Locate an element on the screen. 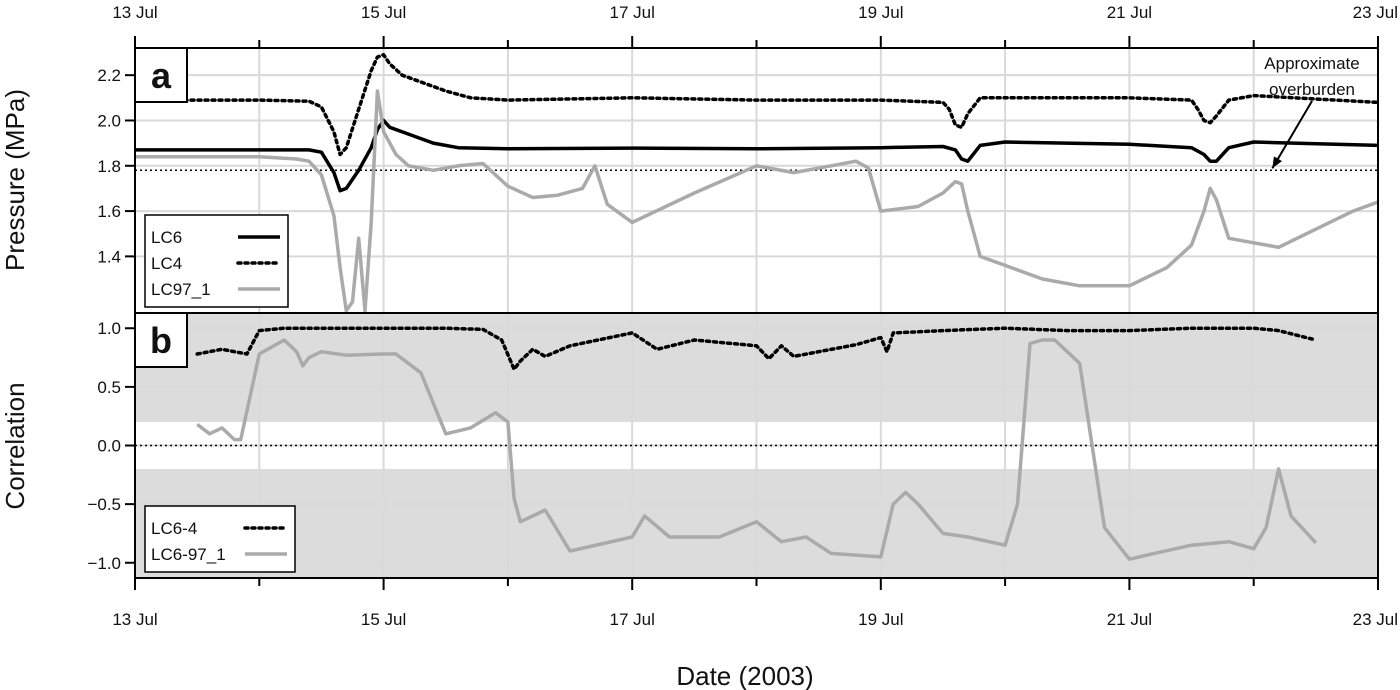  y-tick-label: −1.0 is located at coordinates (104, 563).